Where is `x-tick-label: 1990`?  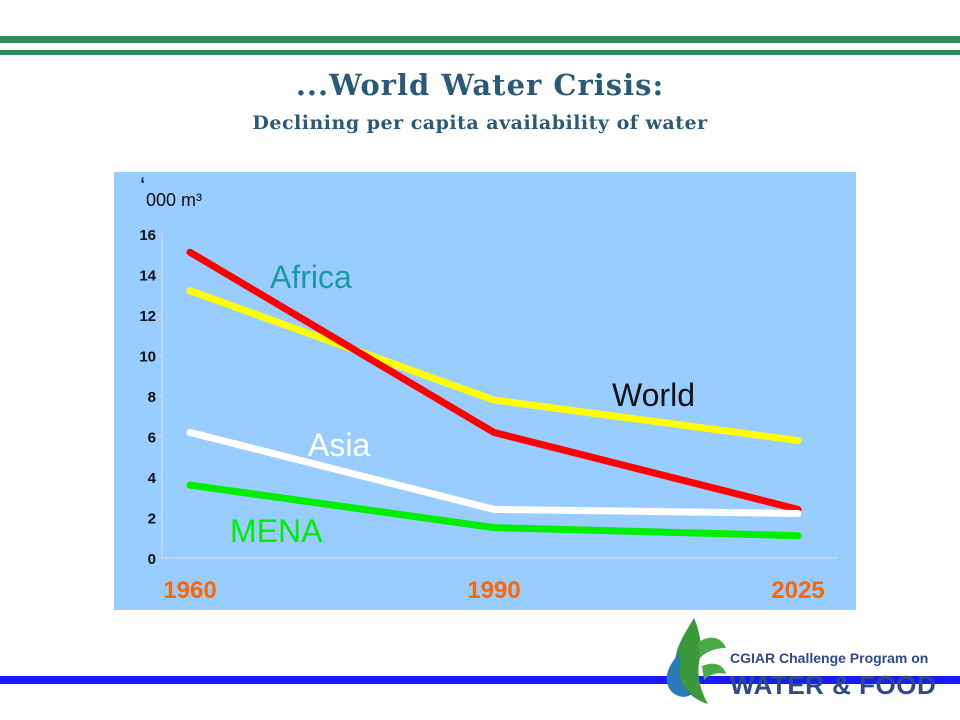
x-tick-label: 1990 is located at coordinates (493, 590).